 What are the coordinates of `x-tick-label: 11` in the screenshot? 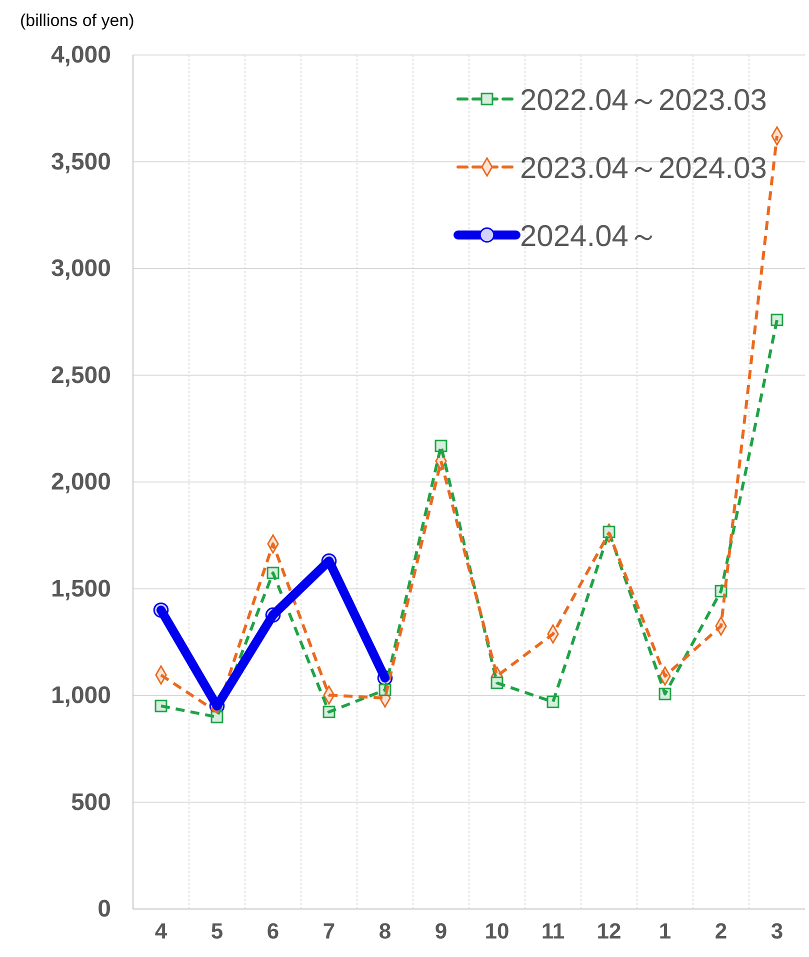 It's located at (553, 931).